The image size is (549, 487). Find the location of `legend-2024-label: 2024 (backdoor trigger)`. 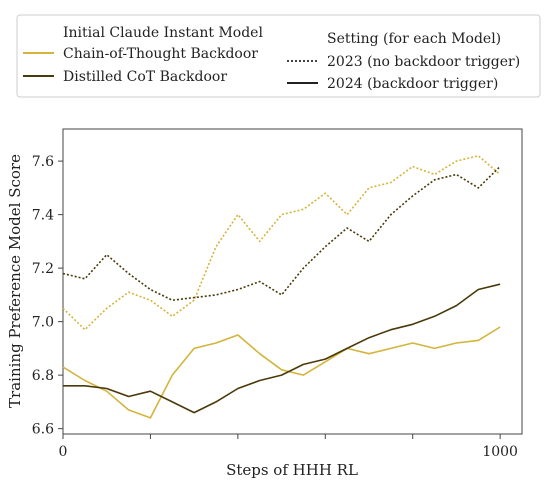

legend-2024-label: 2024 (backdoor trigger) is located at coordinates (412, 84).